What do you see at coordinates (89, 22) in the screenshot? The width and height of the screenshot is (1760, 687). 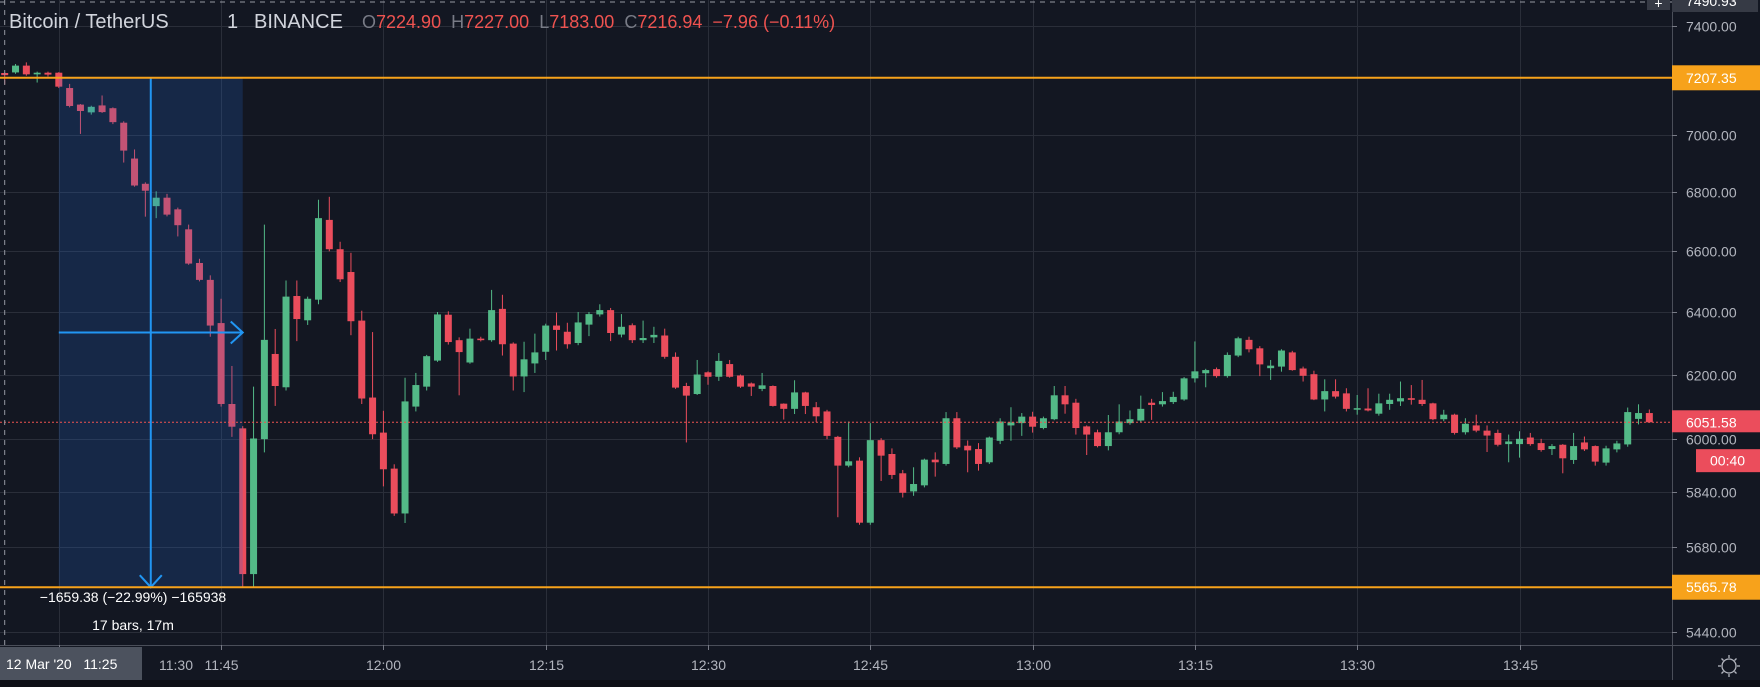 I see `symbol-name: Bitcoin / TetherUS` at bounding box center [89, 22].